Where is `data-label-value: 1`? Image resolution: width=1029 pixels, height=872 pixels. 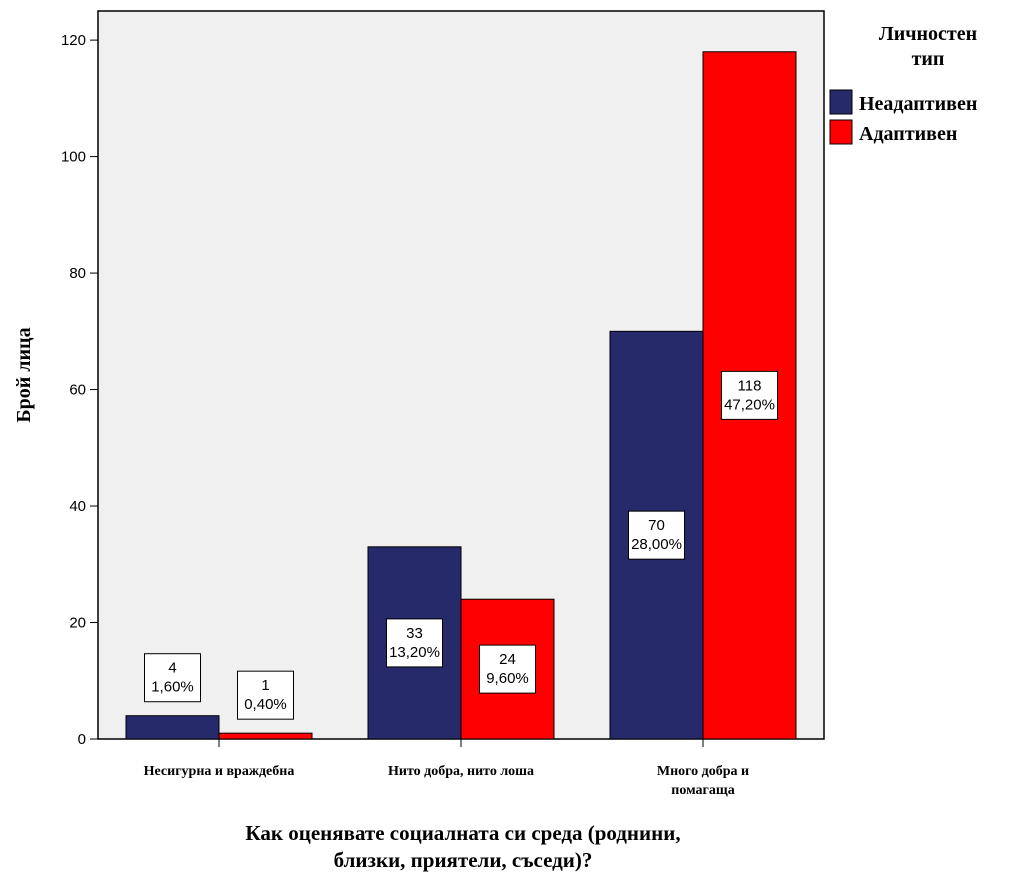
data-label-value: 1 is located at coordinates (265, 685).